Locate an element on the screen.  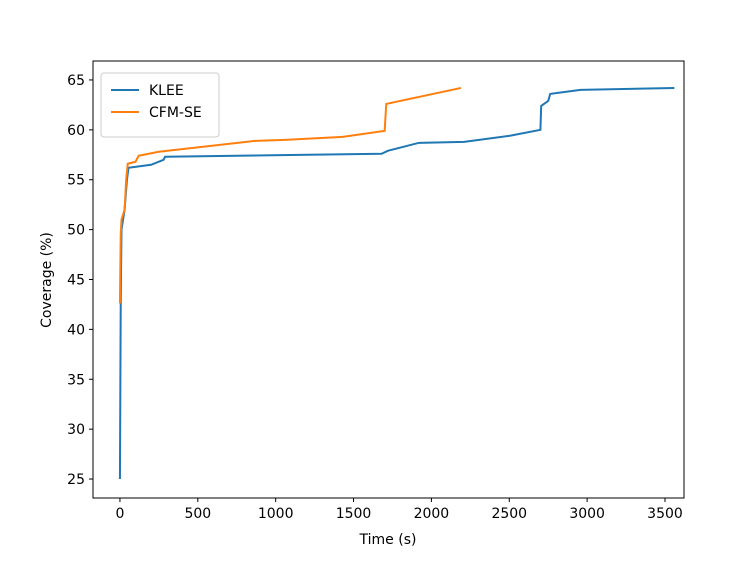
legend-label: CFM-SE is located at coordinates (175, 113).